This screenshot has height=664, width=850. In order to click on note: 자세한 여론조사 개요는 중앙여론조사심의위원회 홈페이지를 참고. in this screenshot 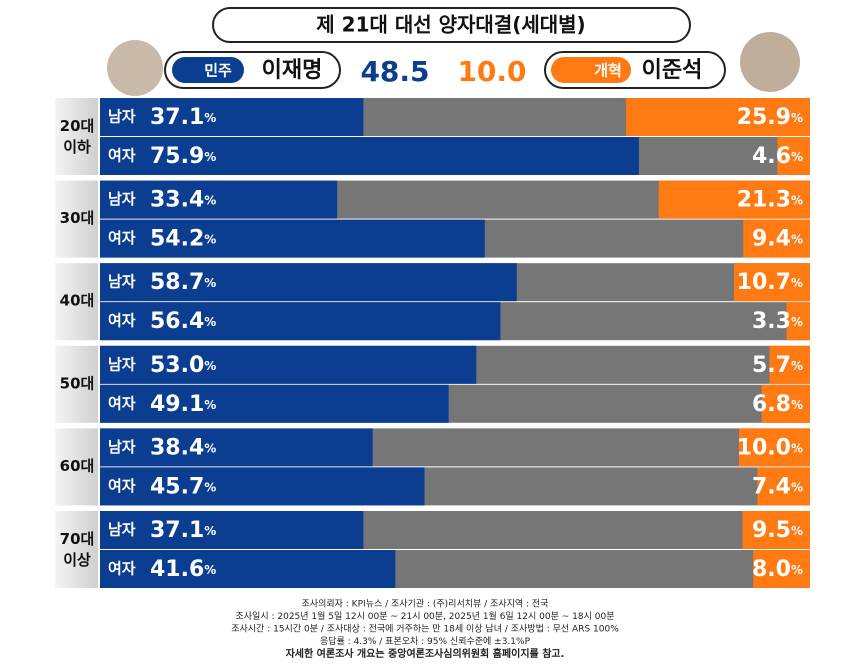, I will do `click(425, 653)`.